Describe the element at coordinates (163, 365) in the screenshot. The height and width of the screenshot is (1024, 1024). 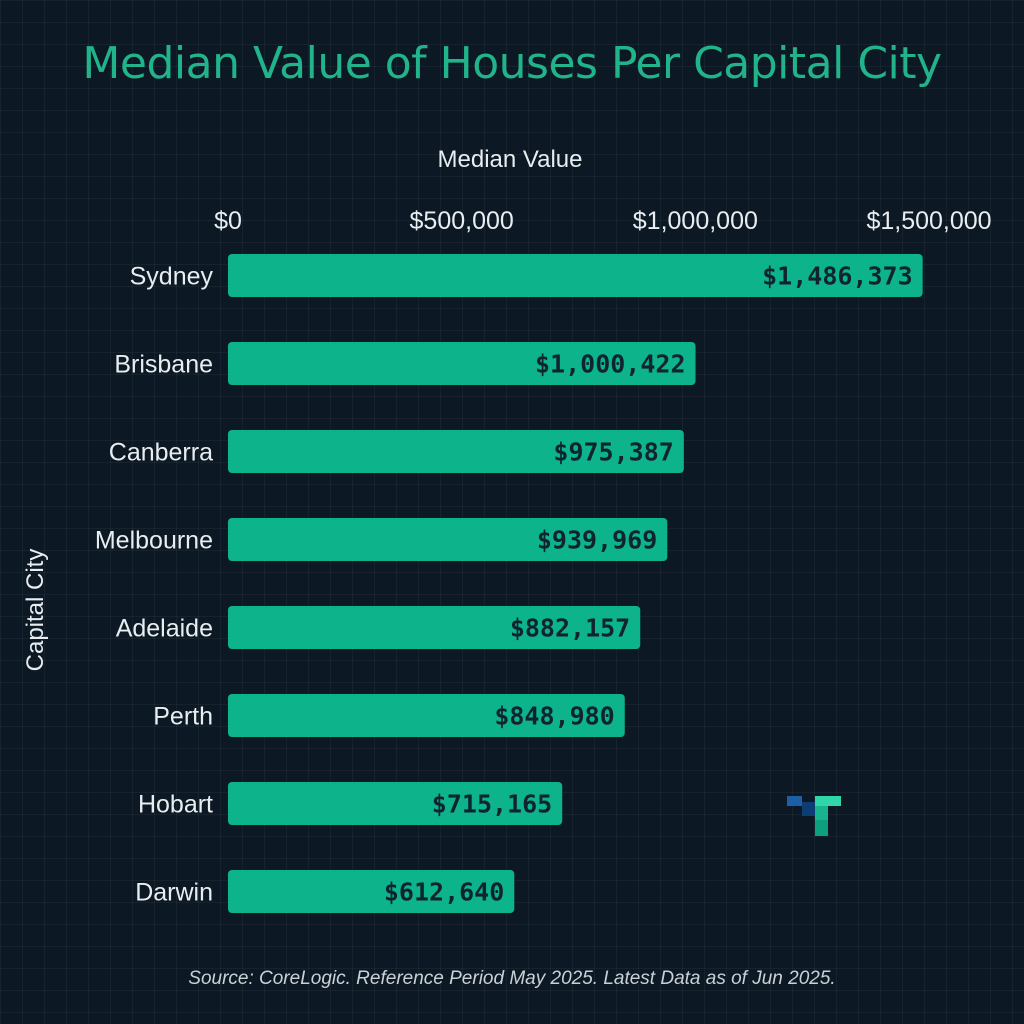
I see `y-category-label: Brisbane` at that location.